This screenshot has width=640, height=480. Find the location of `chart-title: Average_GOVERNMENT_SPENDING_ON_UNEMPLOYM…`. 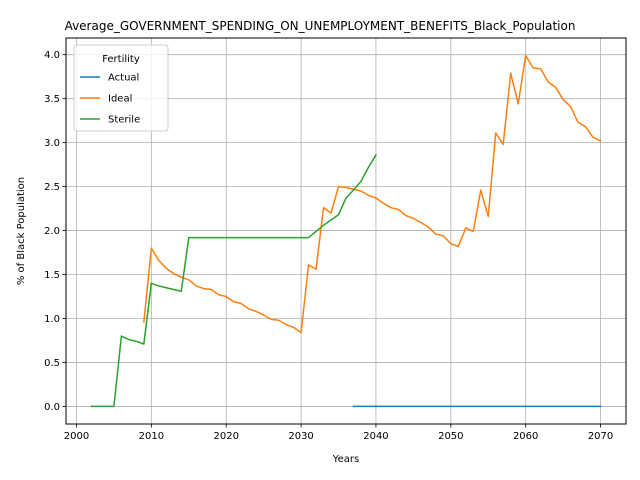

chart-title: Average_GOVERNMENT_SPENDING_ON_UNEMPLOYM… is located at coordinates (320, 26).